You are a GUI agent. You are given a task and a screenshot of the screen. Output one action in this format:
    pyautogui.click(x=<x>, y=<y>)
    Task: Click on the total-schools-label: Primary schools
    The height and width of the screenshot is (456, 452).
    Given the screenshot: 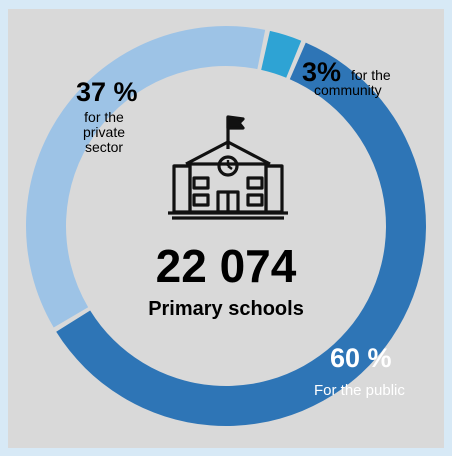 What is the action you would take?
    pyautogui.click(x=226, y=309)
    